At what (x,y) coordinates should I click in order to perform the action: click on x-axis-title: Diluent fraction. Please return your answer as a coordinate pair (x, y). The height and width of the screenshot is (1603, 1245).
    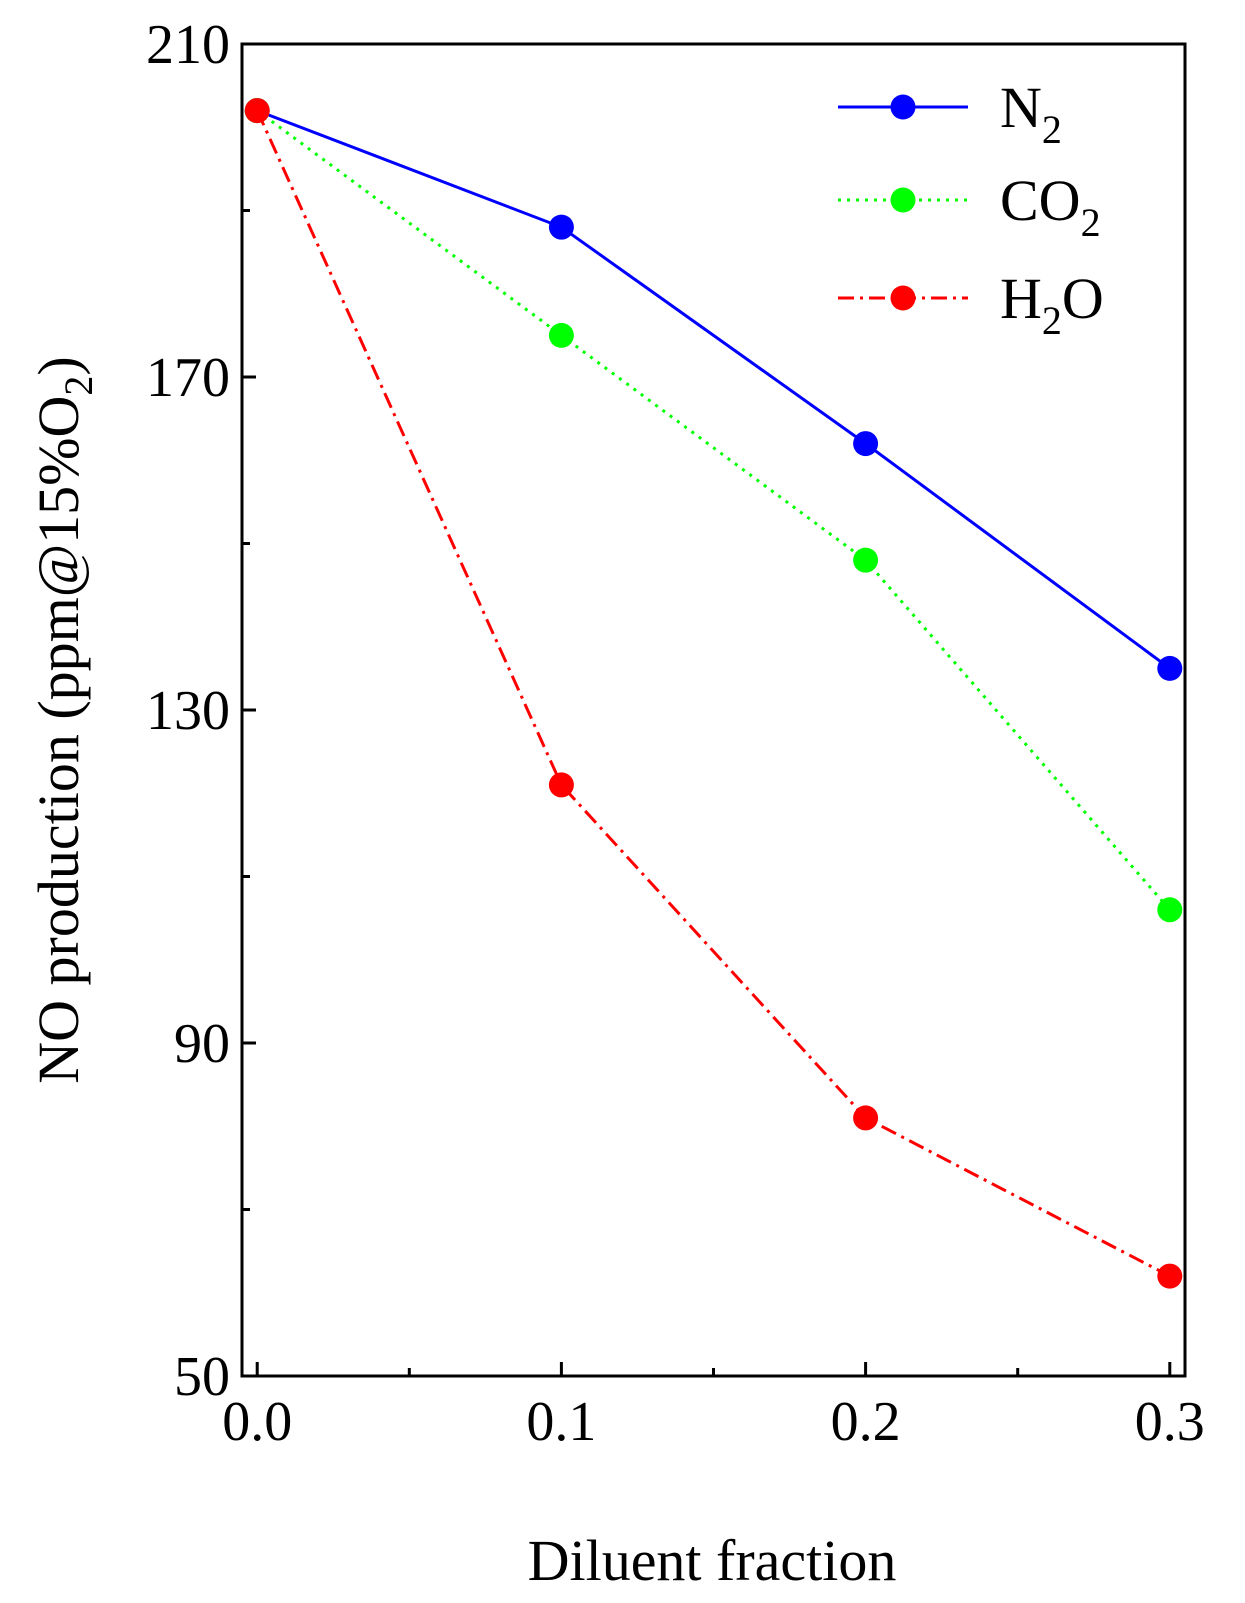
    Looking at the image, I should click on (712, 1560).